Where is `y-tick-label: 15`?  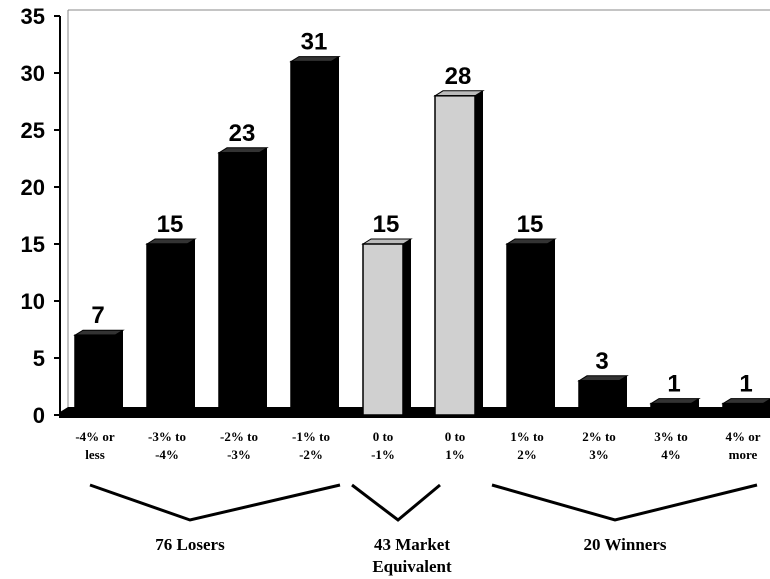
y-tick-label: 15 is located at coordinates (33, 244).